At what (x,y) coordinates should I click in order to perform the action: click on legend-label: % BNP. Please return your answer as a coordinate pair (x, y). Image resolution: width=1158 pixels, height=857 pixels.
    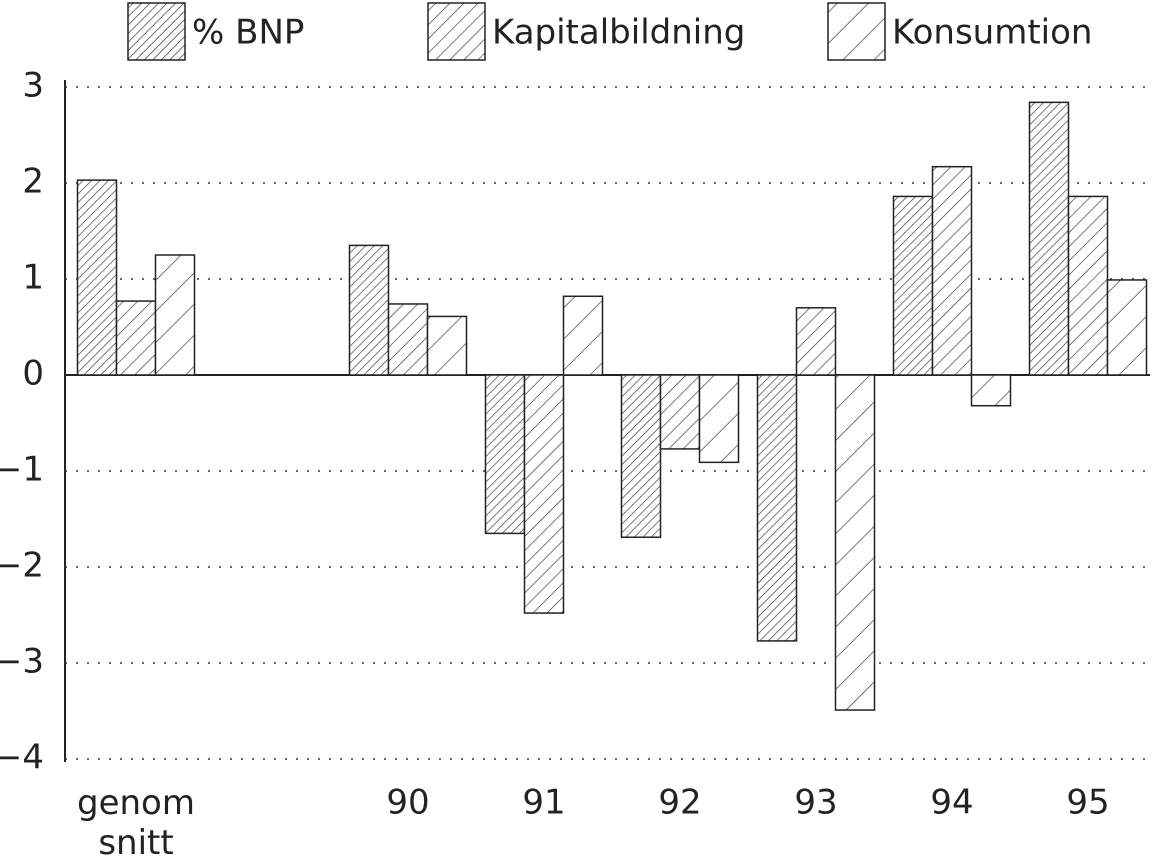
    Looking at the image, I should click on (248, 33).